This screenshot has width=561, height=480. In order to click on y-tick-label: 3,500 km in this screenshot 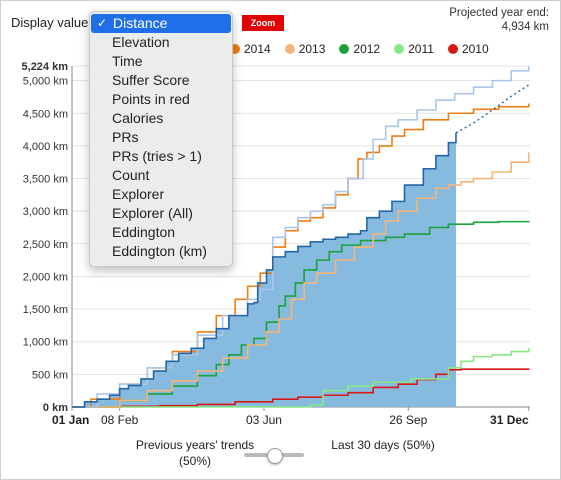, I will do `click(45, 180)`.